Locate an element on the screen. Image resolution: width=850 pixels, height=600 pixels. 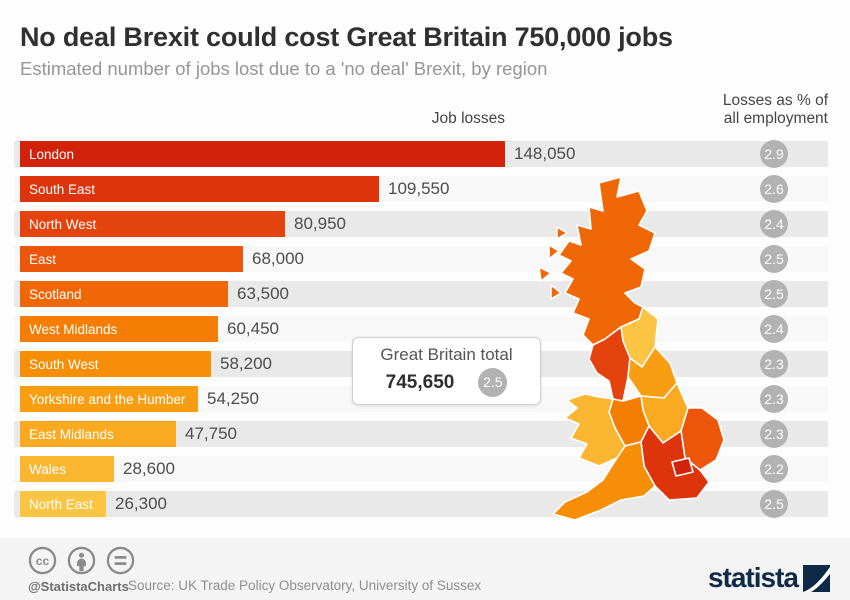
region-label: North East is located at coordinates (61, 504).